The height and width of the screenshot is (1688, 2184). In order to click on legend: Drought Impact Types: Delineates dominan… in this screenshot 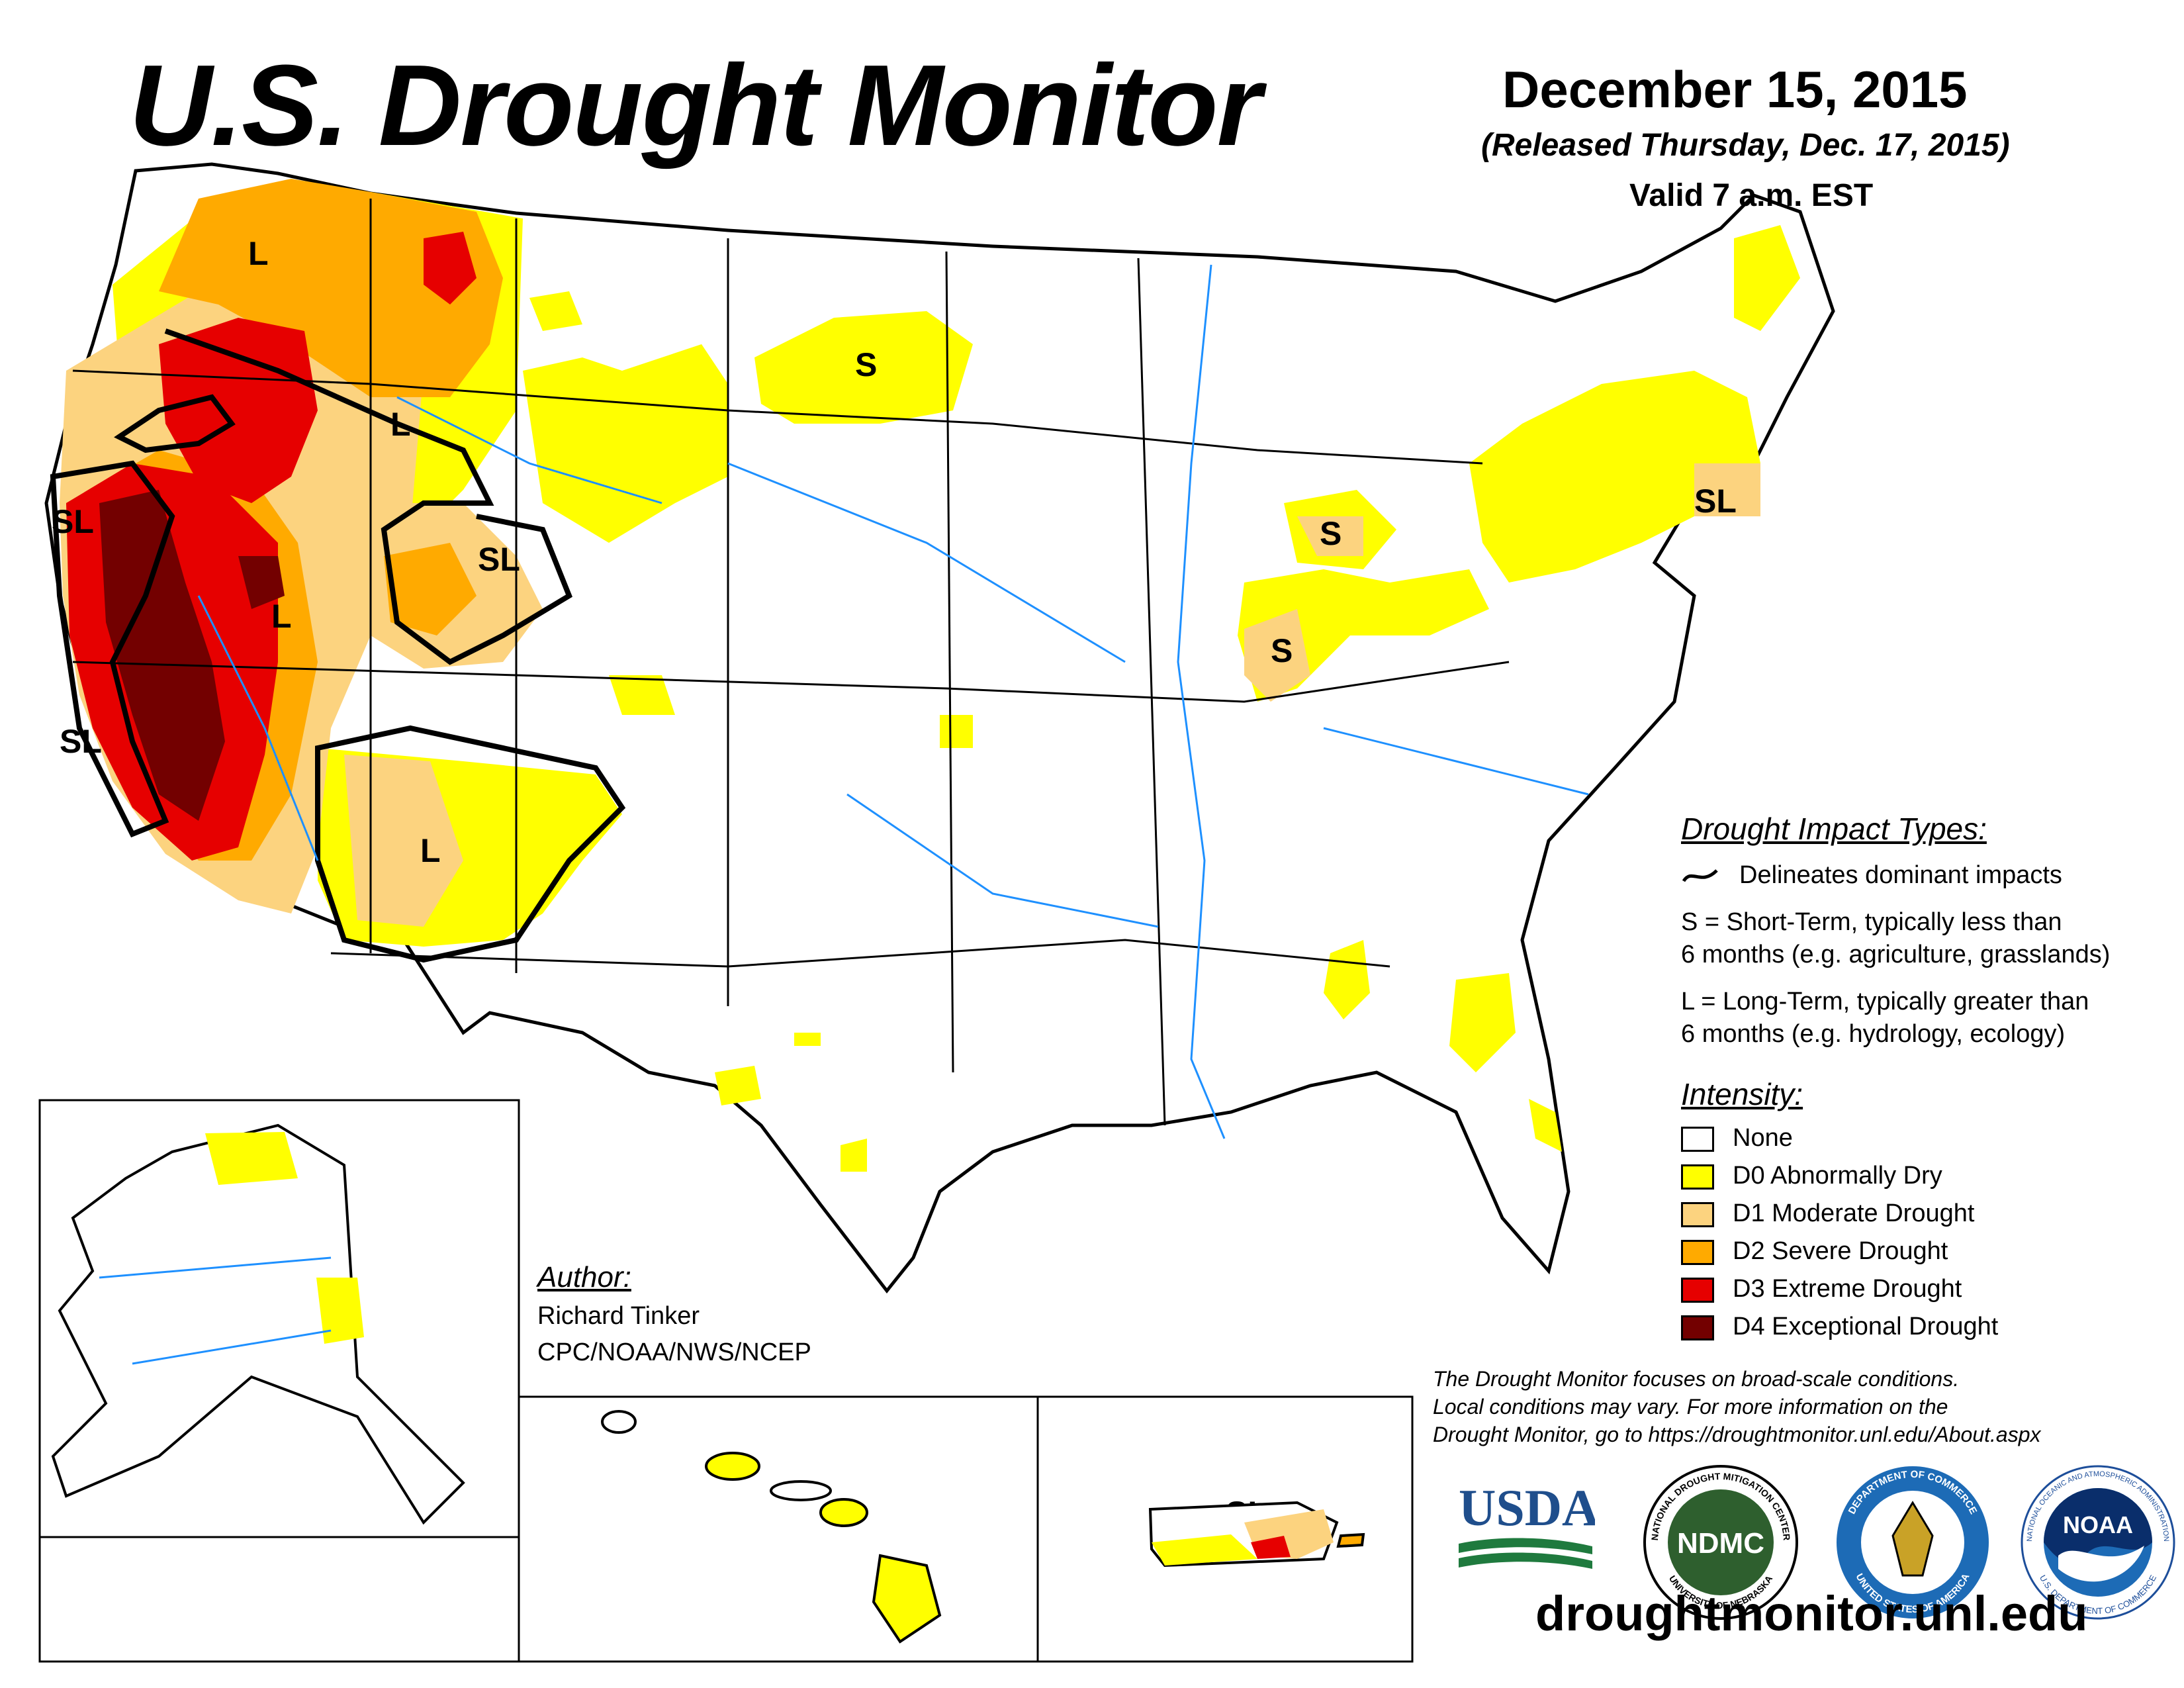, I will do `click(1926, 1076)`.